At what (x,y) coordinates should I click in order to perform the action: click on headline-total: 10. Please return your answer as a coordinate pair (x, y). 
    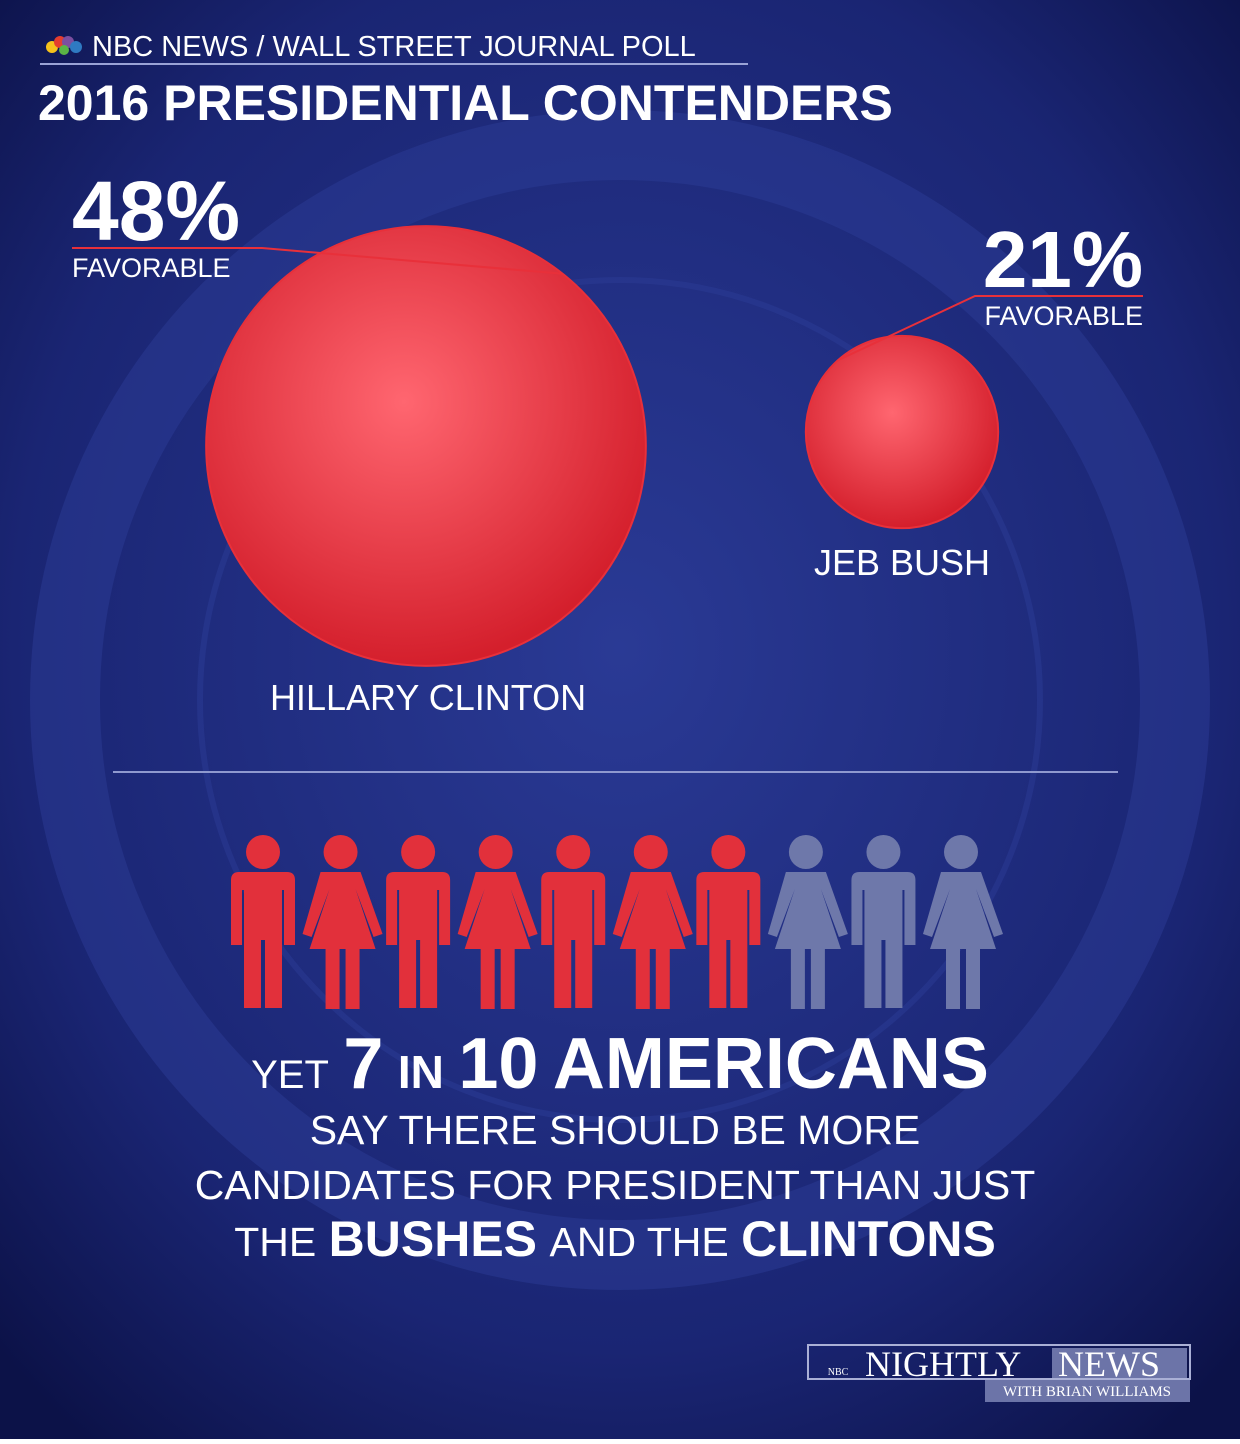
    Looking at the image, I should click on (498, 1064).